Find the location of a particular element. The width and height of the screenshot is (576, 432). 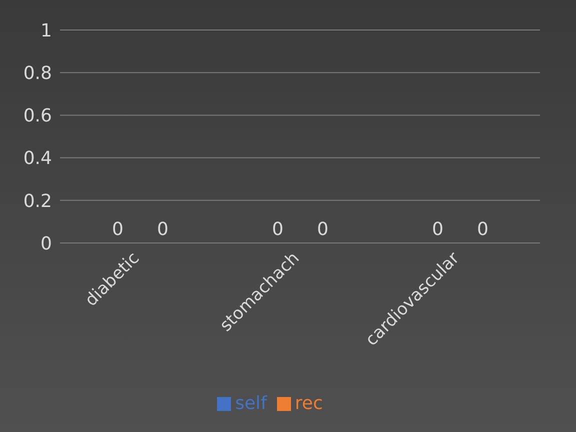

y-tick-label: 0.4 is located at coordinates (37, 159).